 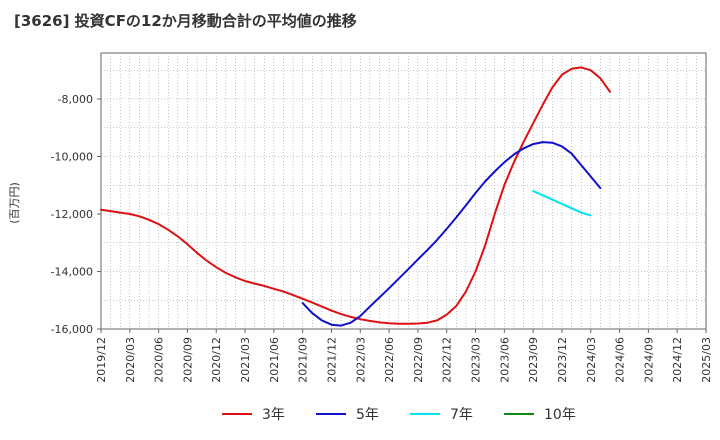 I want to click on legend-item: 7年, so click(x=441, y=414).